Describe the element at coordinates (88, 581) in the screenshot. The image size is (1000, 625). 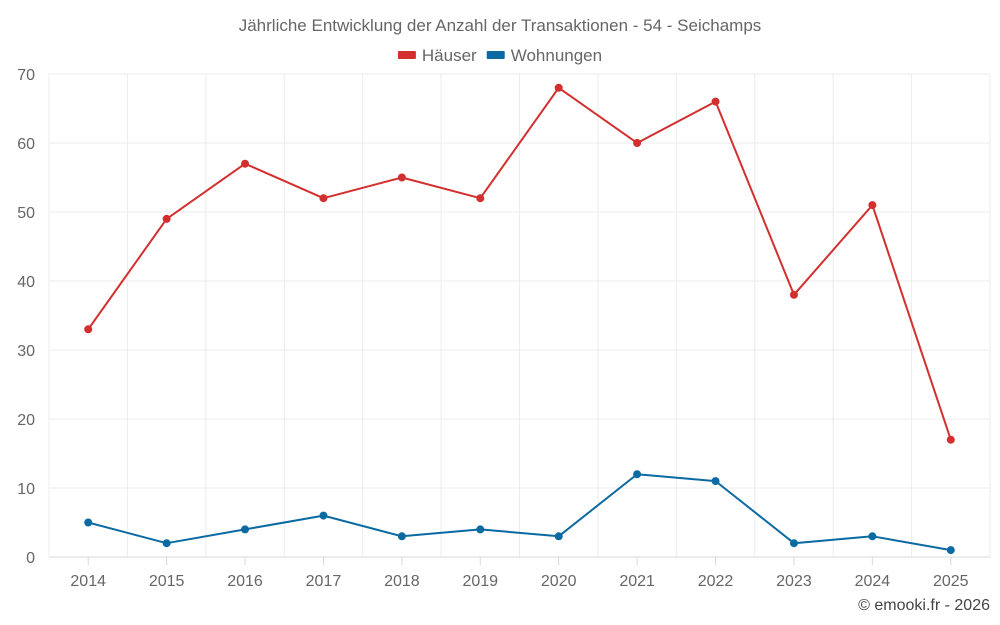
I see `x-tick-label: 2014` at that location.